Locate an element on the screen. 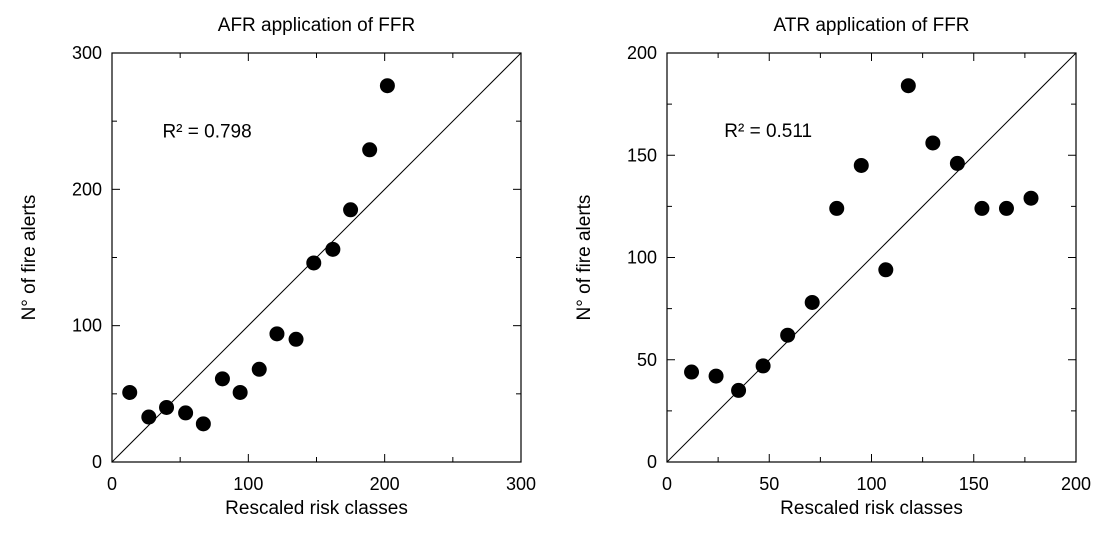 The image size is (1097, 543). chart-title: ATR application of FFR is located at coordinates (871, 25).